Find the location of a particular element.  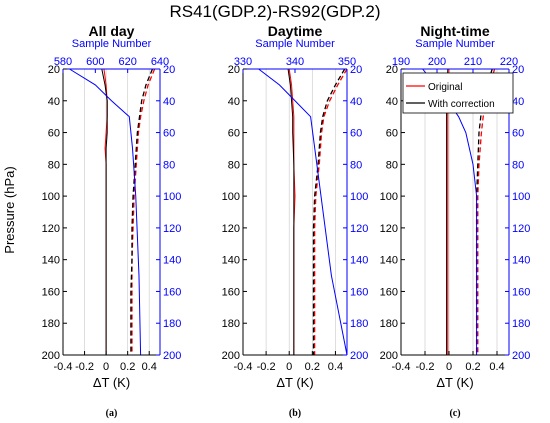

series-line-sample-number is located at coordinates (105, 212).